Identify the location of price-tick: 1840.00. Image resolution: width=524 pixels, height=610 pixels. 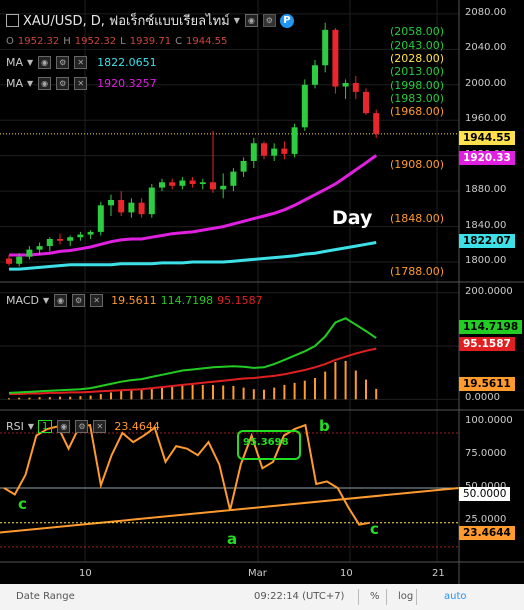
(486, 225).